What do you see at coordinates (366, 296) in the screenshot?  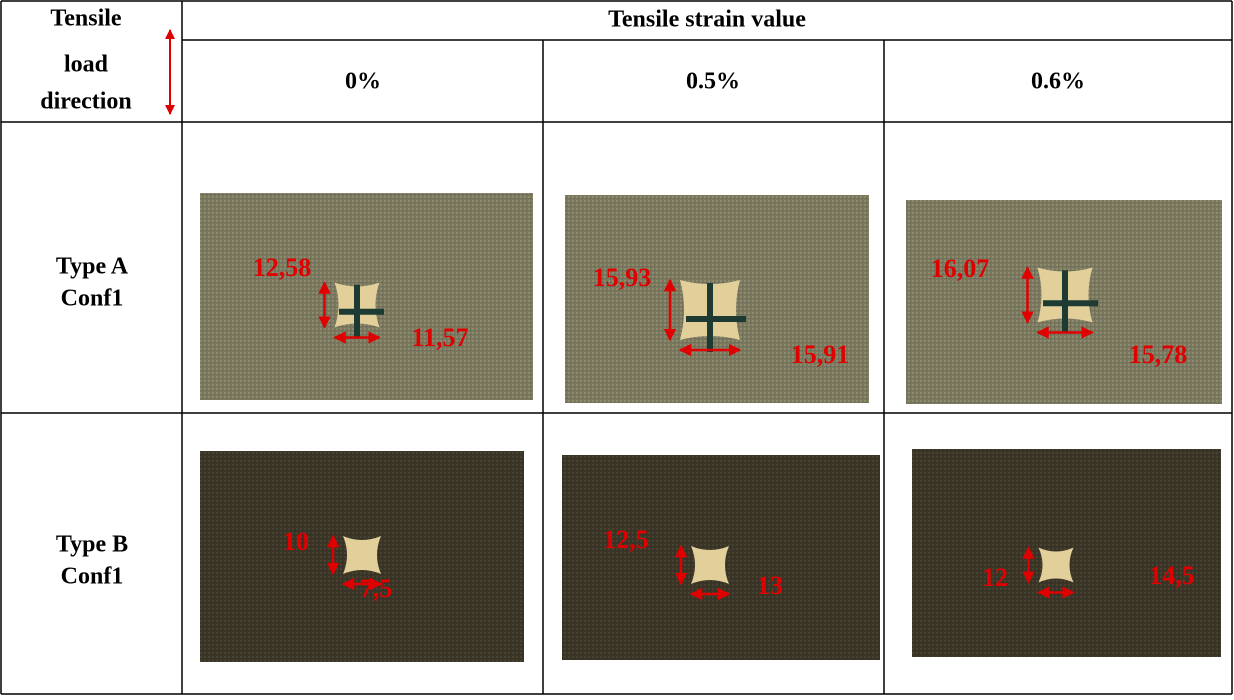 I see `specimen-photo: 12,58 11,57` at bounding box center [366, 296].